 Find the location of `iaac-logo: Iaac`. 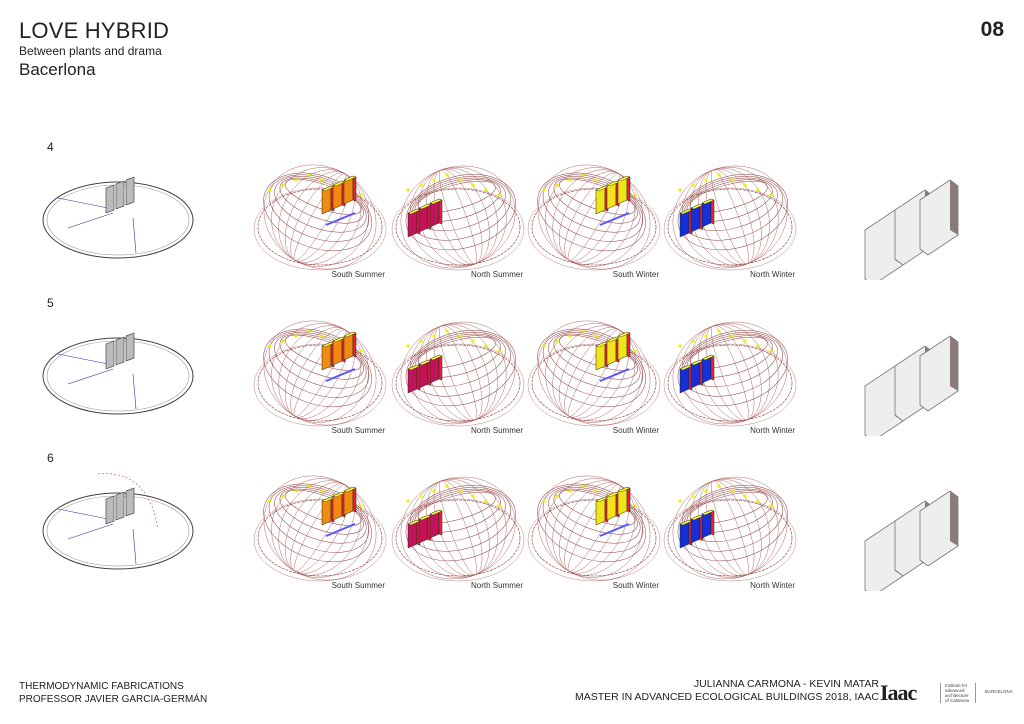

iaac-logo: Iaac is located at coordinates (898, 692).